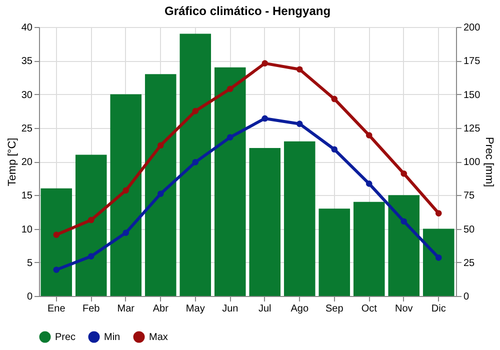 This screenshot has height=350, width=500. What do you see at coordinates (403, 309) in the screenshot?
I see `x-tick-label: Nov` at bounding box center [403, 309].